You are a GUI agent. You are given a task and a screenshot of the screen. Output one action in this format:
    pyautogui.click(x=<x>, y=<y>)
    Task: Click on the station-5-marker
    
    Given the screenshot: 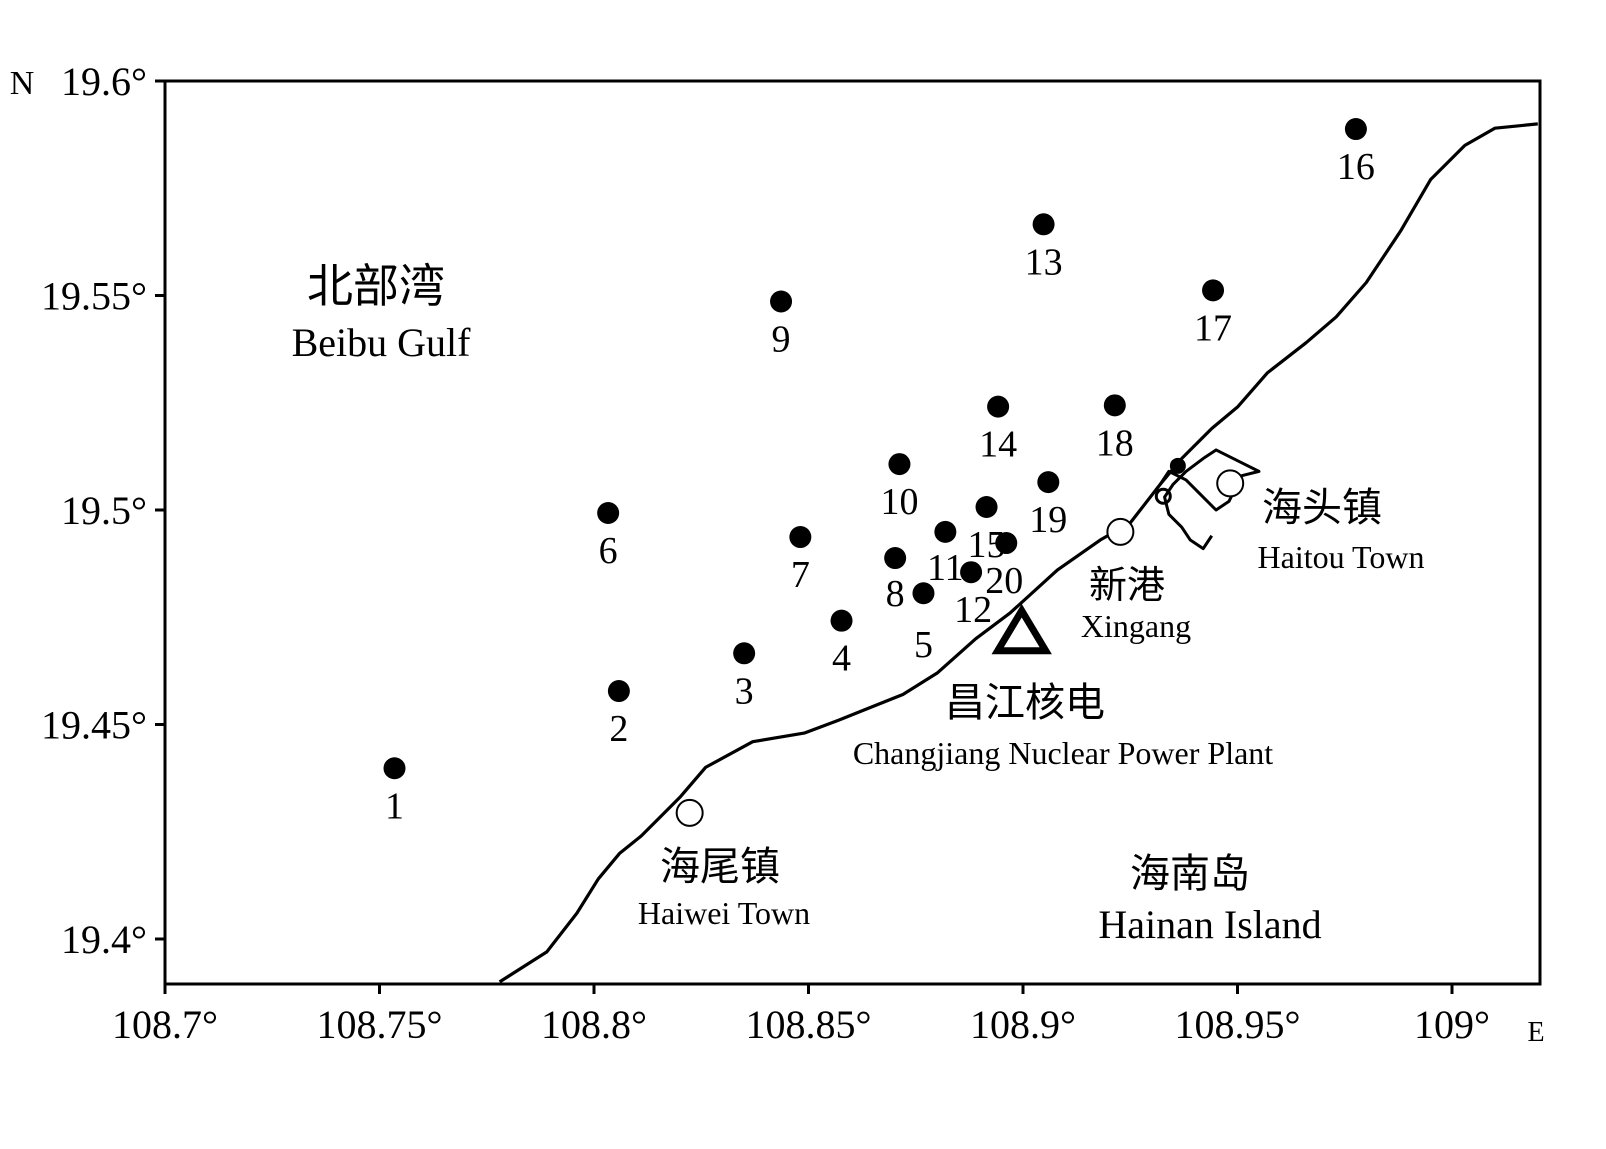 What is the action you would take?
    pyautogui.click(x=923, y=593)
    